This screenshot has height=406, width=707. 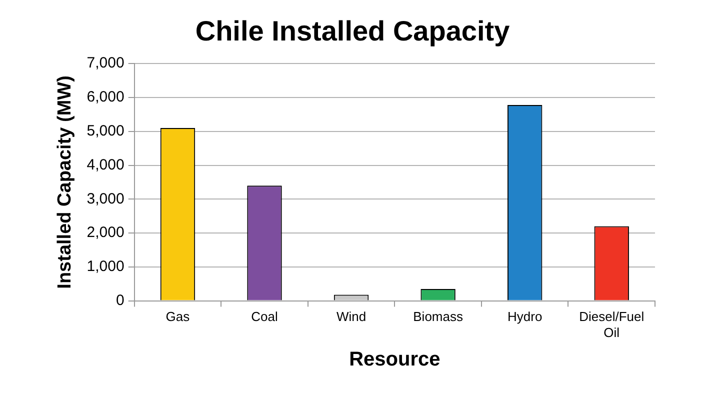 I want to click on y-axis-title: Installed Capacity (MW), so click(x=65, y=182).